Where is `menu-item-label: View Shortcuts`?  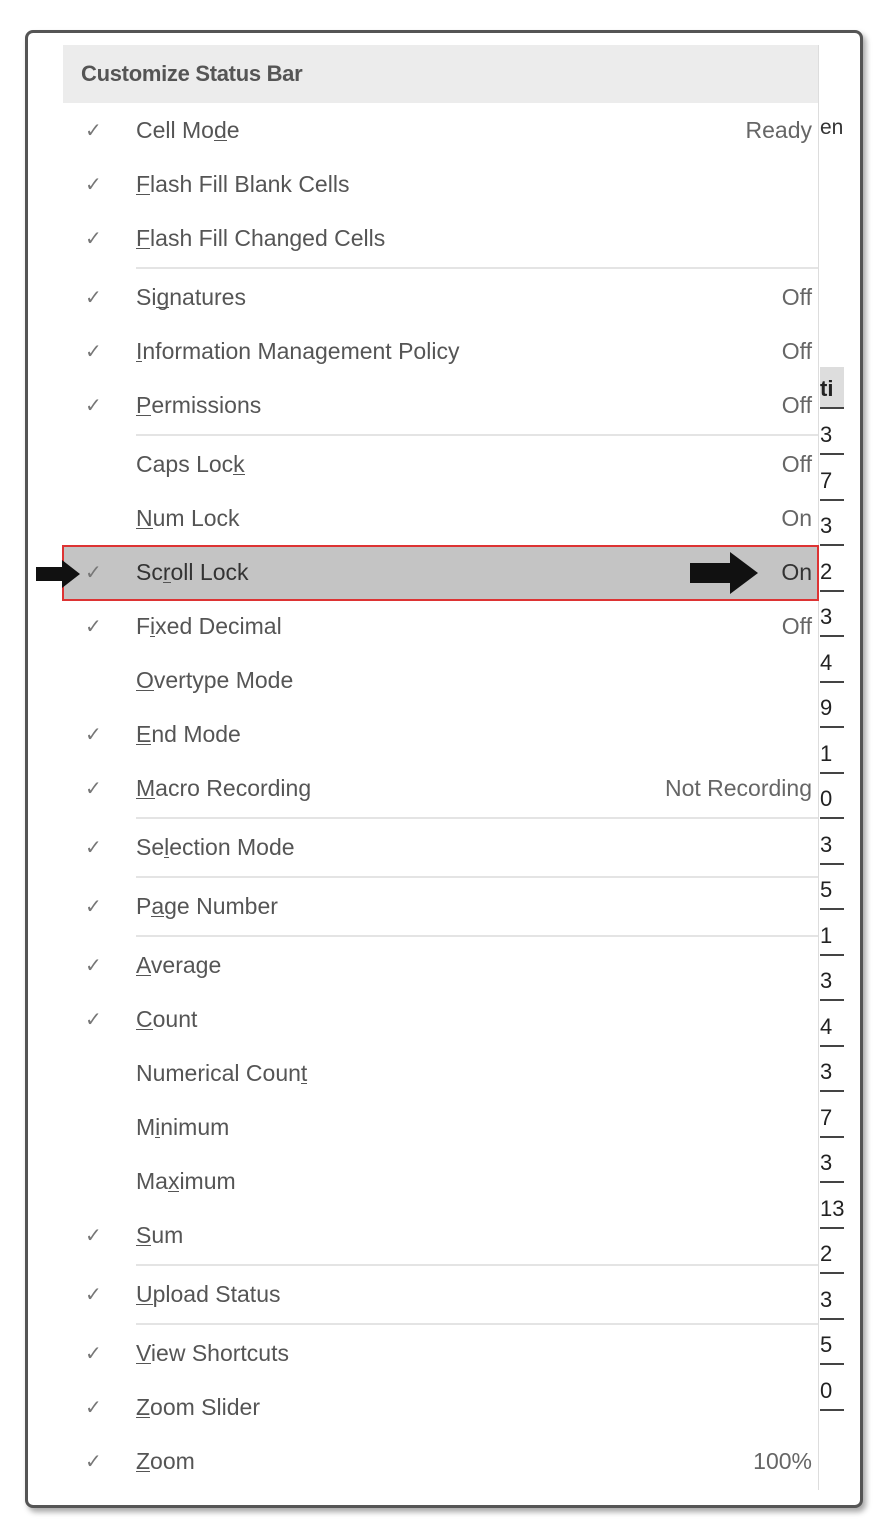
menu-item-label: View Shortcuts is located at coordinates (212, 1353).